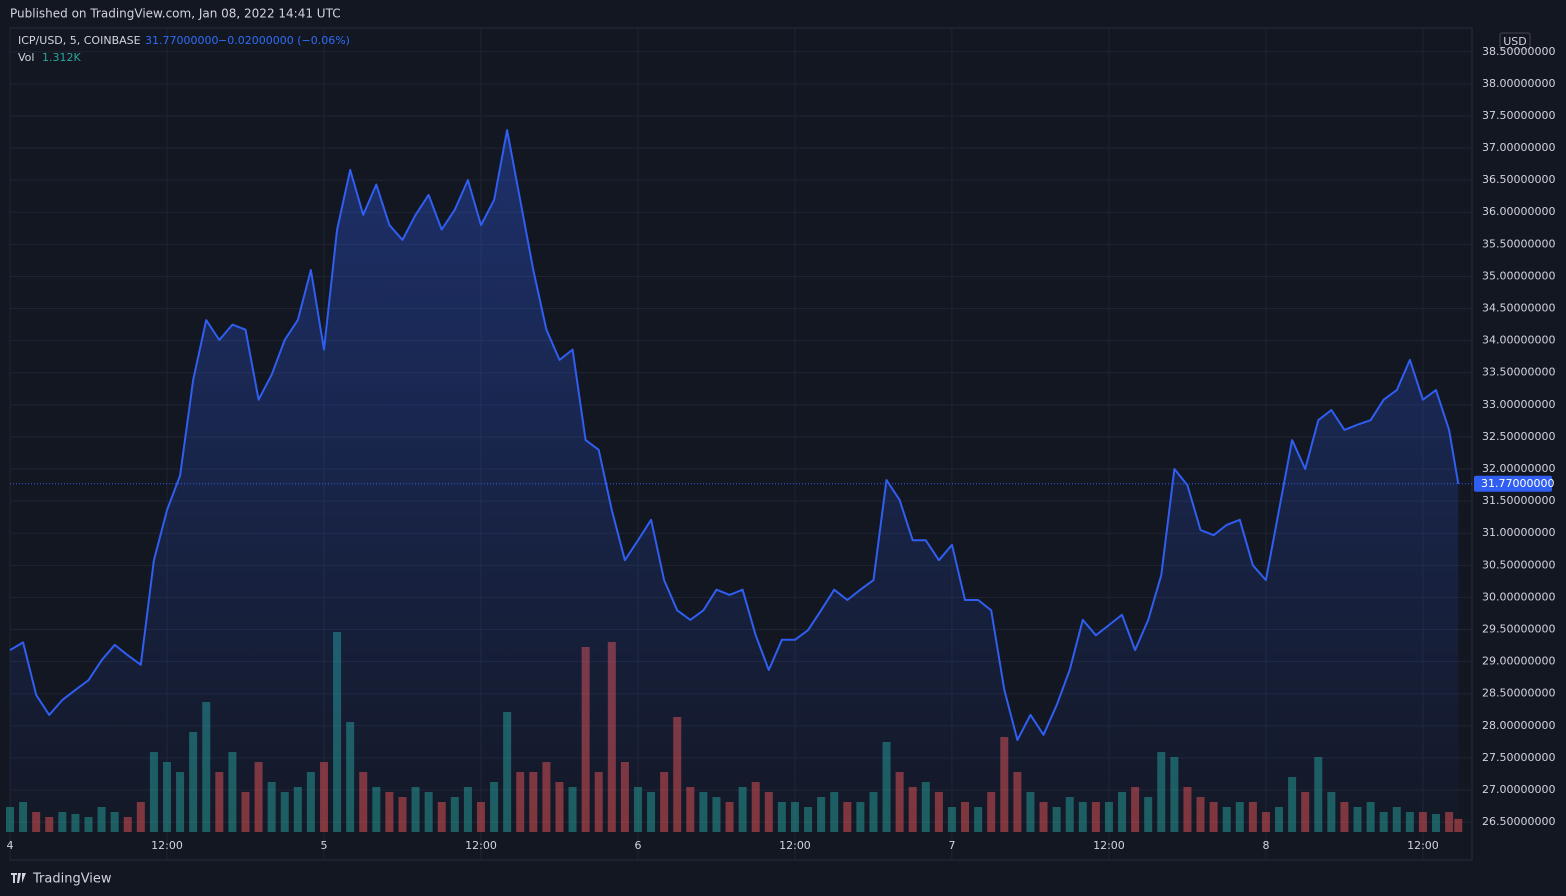 This screenshot has width=1566, height=896. Describe the element at coordinates (1518, 51) in the screenshot. I see `y-tick-label: 38.50000000` at that location.